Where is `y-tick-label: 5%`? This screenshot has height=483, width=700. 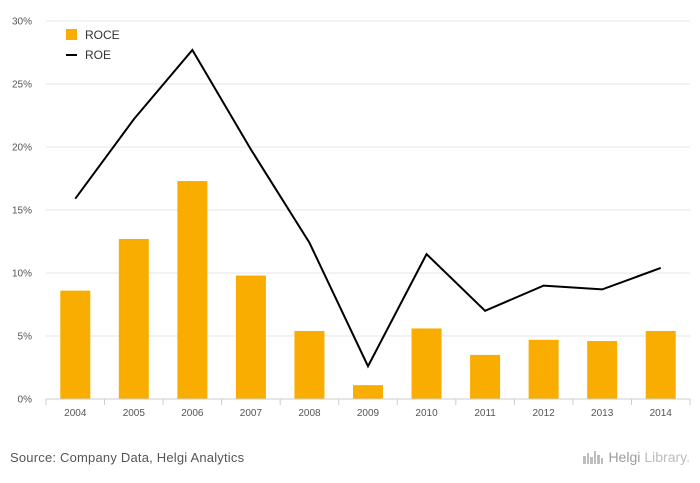
y-tick-label: 5% is located at coordinates (25, 337).